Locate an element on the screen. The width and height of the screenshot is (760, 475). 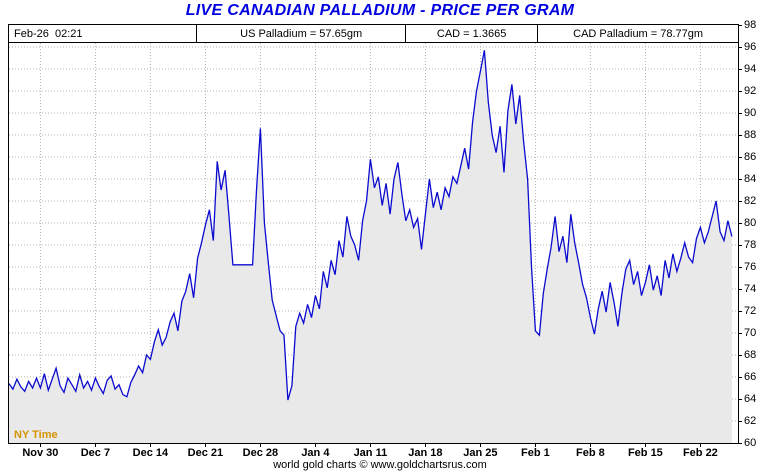
x-axis-label: Feb 1 is located at coordinates (535, 453).